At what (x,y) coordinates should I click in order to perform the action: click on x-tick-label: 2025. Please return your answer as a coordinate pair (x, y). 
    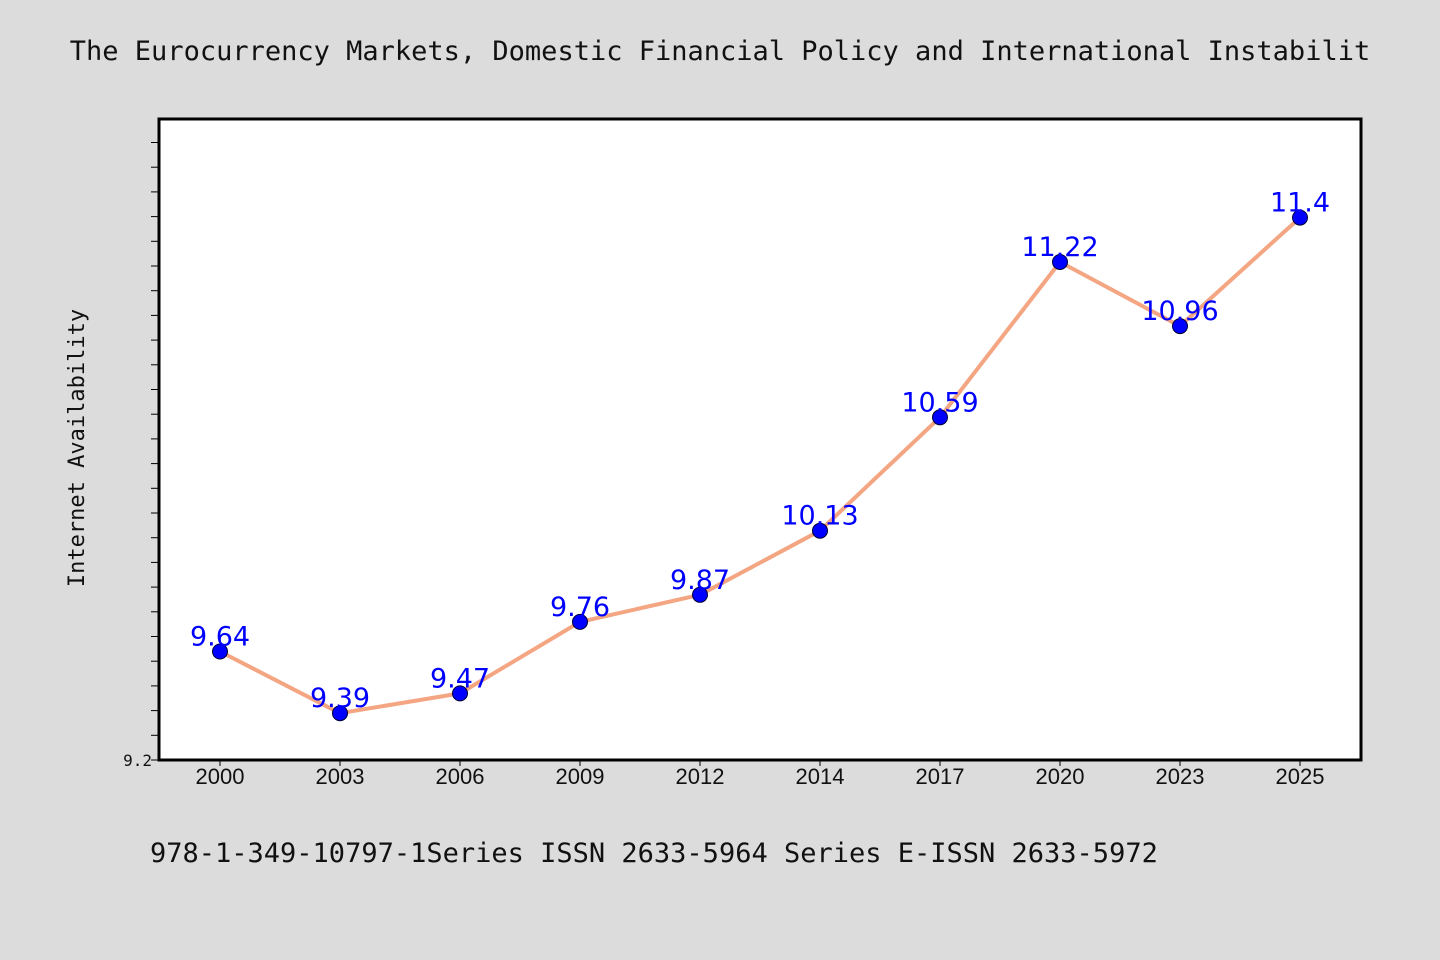
    Looking at the image, I should click on (1300, 776).